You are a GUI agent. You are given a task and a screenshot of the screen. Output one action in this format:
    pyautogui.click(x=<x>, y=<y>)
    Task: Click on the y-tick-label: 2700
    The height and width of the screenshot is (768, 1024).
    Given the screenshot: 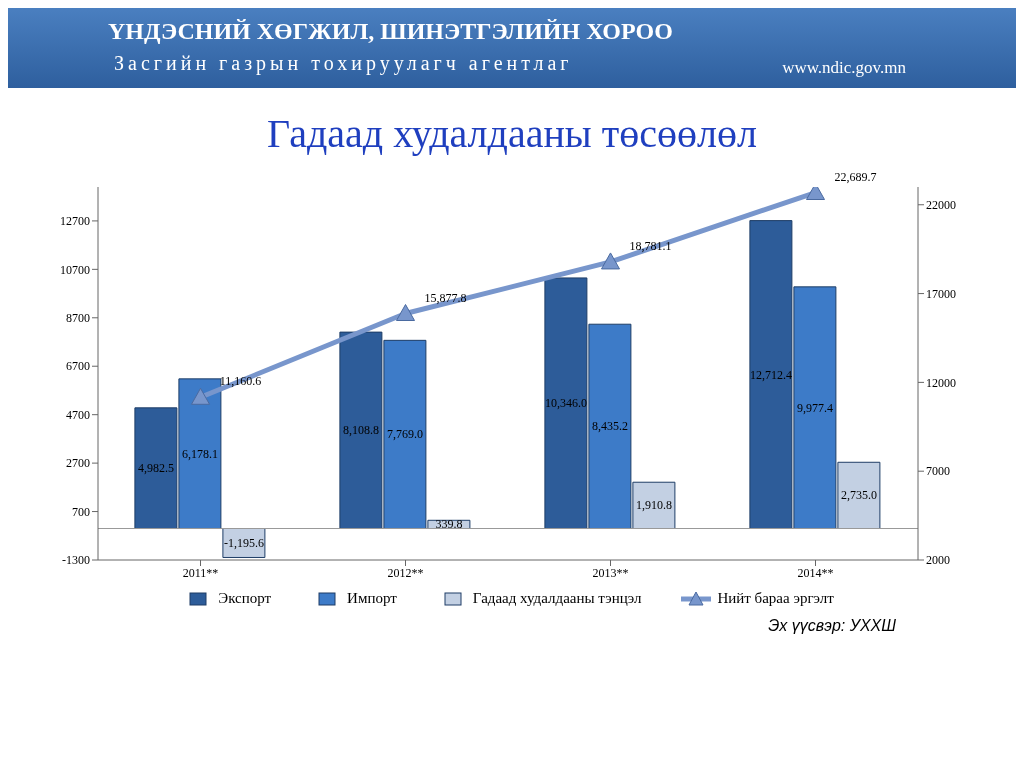 What is the action you would take?
    pyautogui.click(x=78, y=463)
    